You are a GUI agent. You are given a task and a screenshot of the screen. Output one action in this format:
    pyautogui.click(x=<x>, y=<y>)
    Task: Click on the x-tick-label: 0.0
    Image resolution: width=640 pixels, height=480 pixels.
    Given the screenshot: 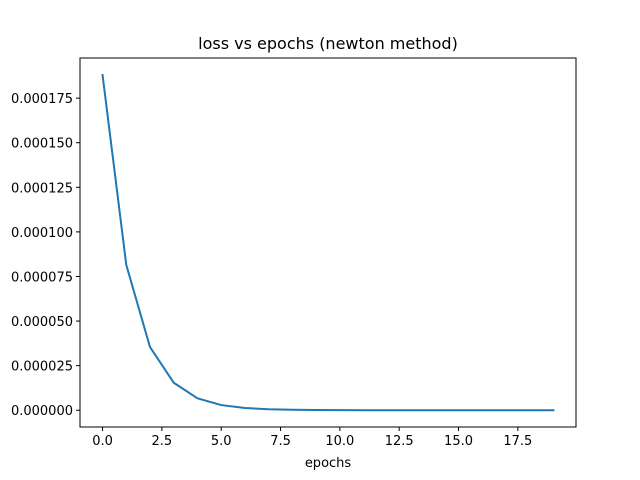 What is the action you would take?
    pyautogui.click(x=102, y=441)
    